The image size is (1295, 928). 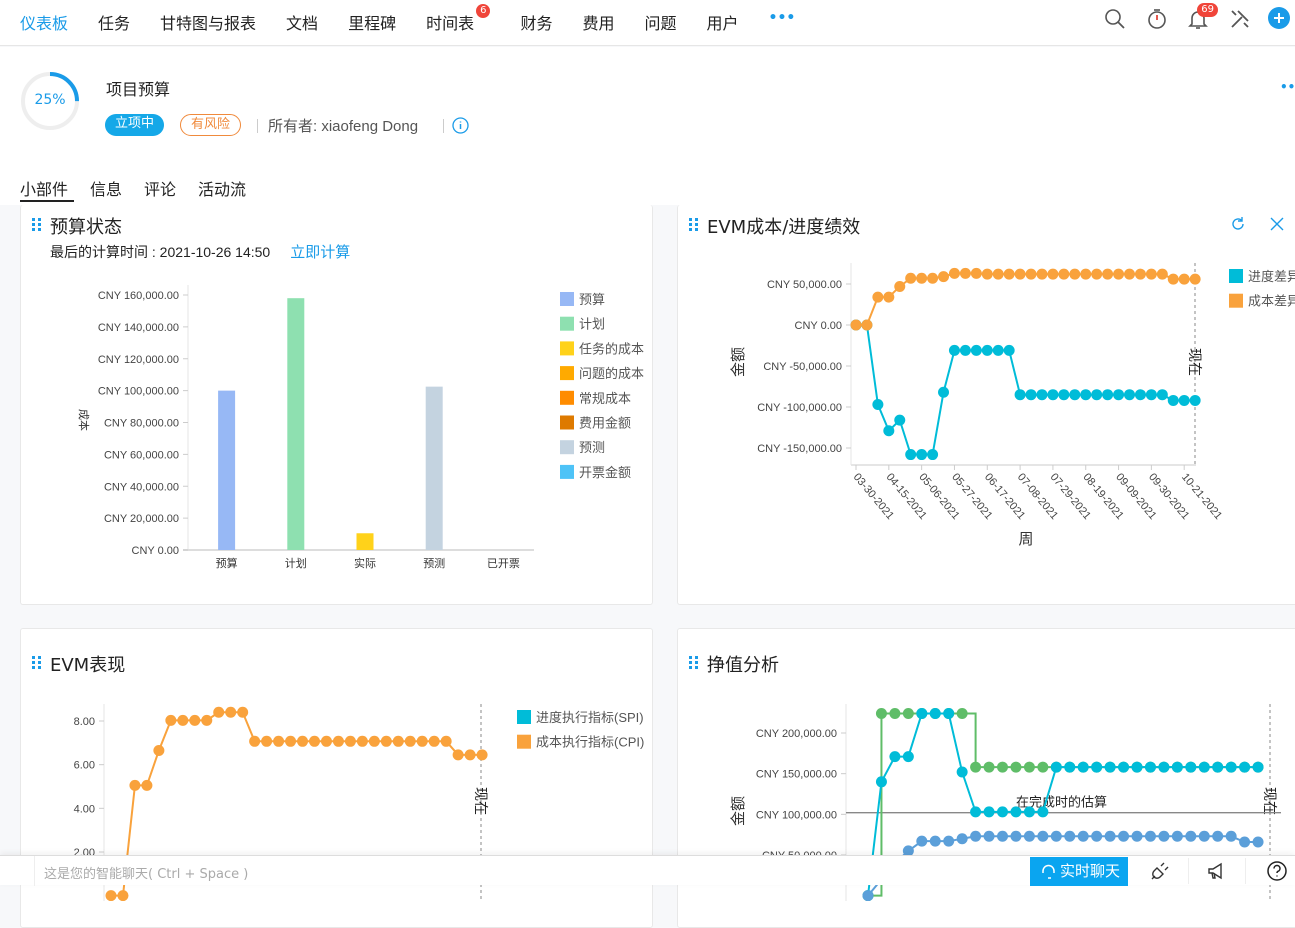 What do you see at coordinates (1277, 224) in the screenshot?
I see `close-icon` at bounding box center [1277, 224].